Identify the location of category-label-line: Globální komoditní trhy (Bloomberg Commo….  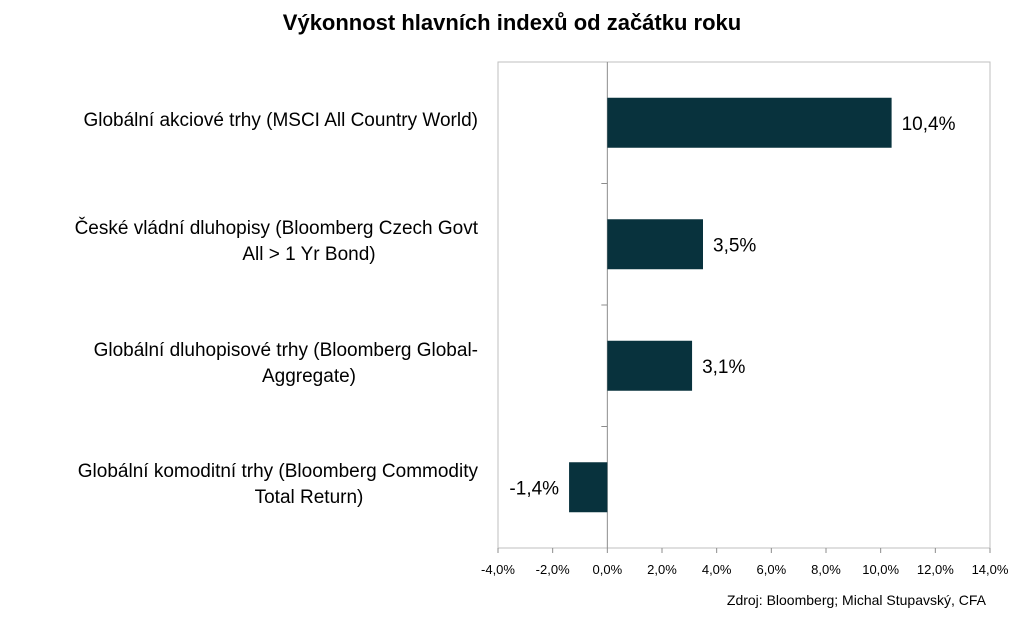
(277, 472).